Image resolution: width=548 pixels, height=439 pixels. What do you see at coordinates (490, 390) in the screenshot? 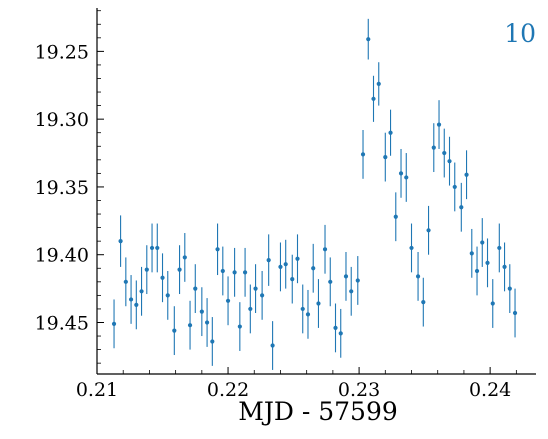
I see `x-tick-label: 0.24` at bounding box center [490, 390].